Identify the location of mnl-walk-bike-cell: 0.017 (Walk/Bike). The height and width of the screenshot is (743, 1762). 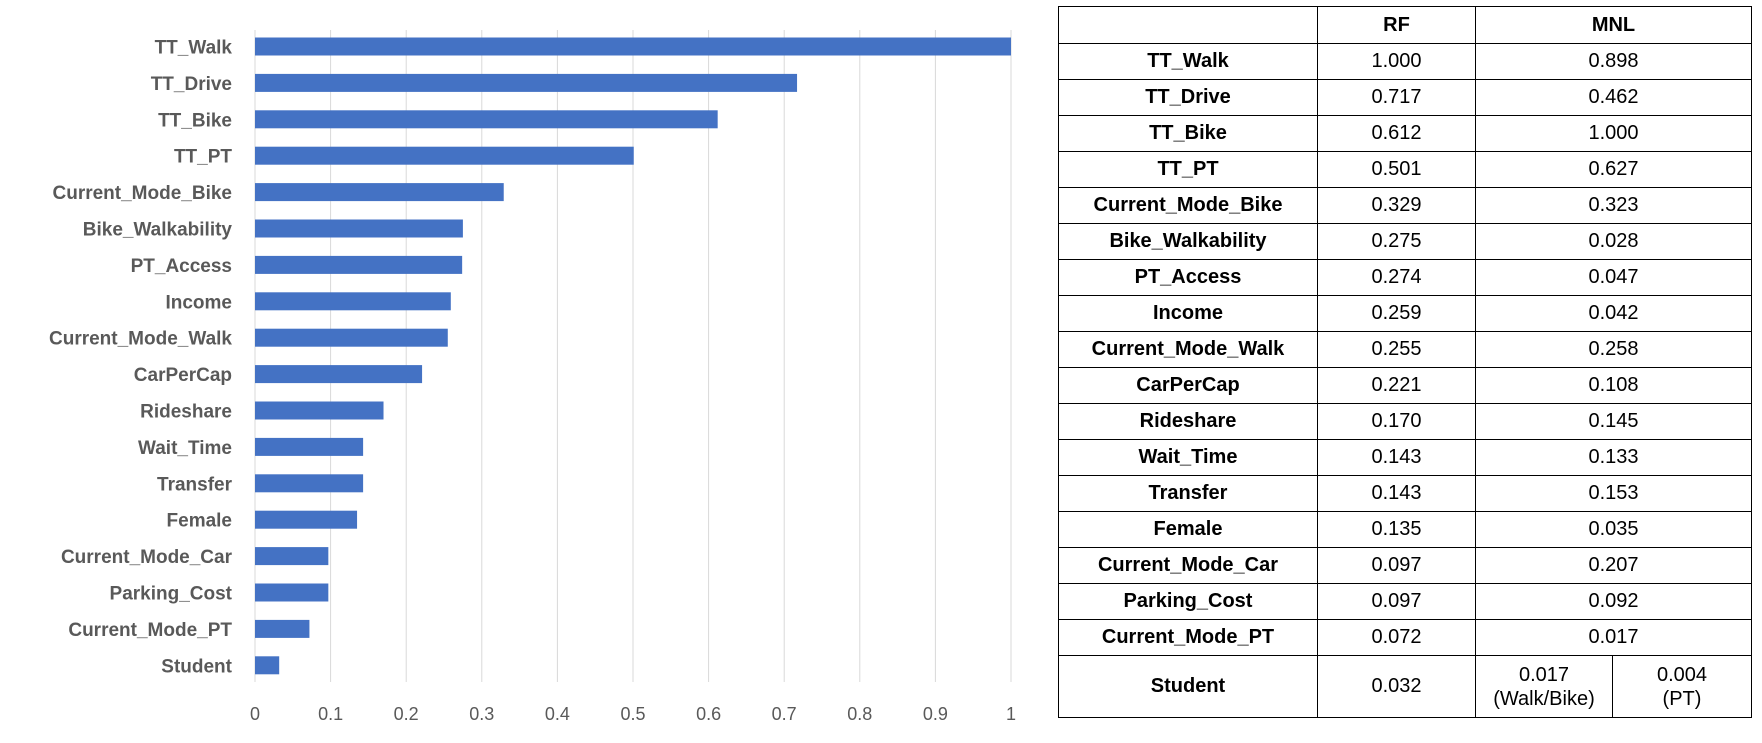
(1544, 686).